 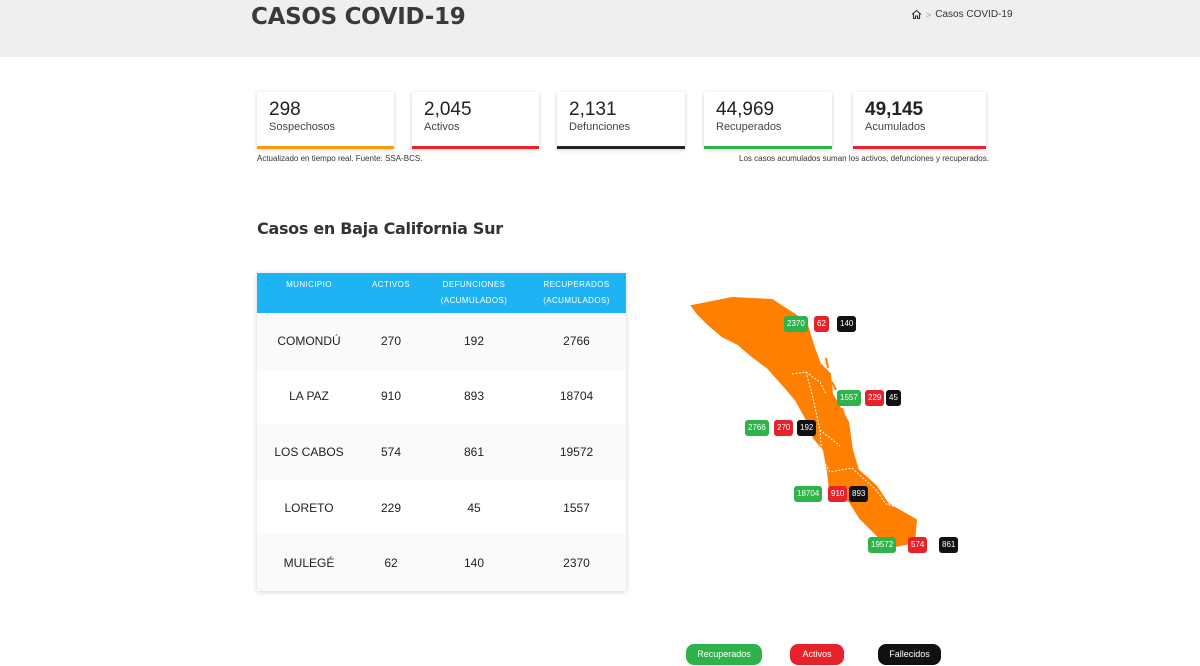 I want to click on cell-municipio: MULEGÉ, so click(x=309, y=563).